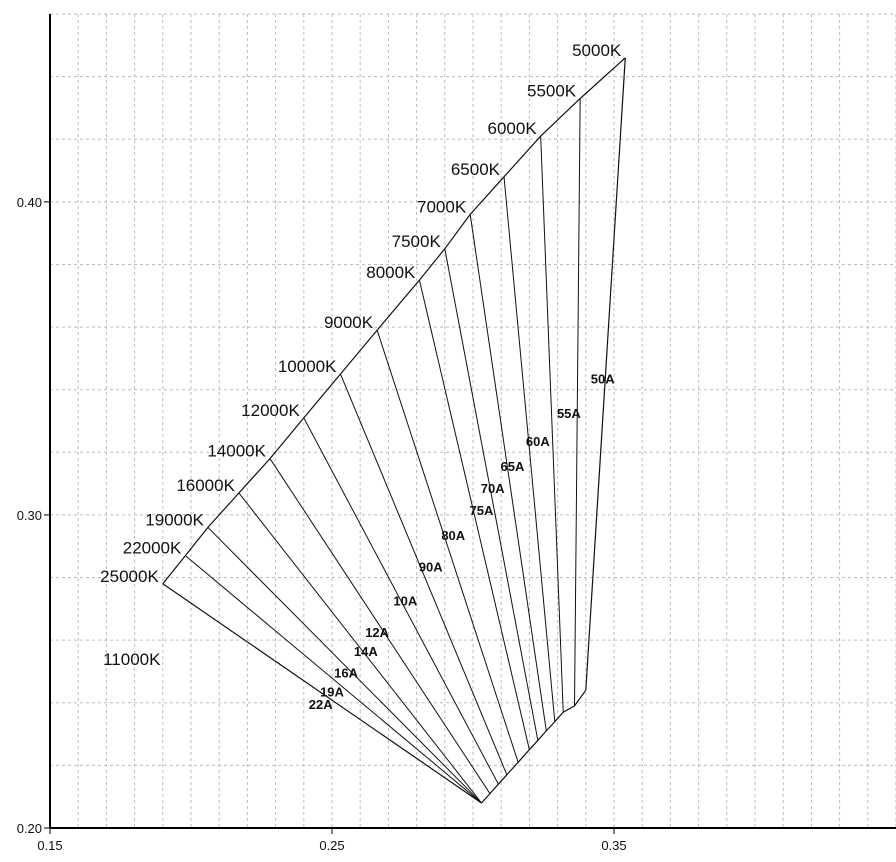 This screenshot has height=862, width=896. Describe the element at coordinates (377, 632) in the screenshot. I see `series-label: 12A` at that location.